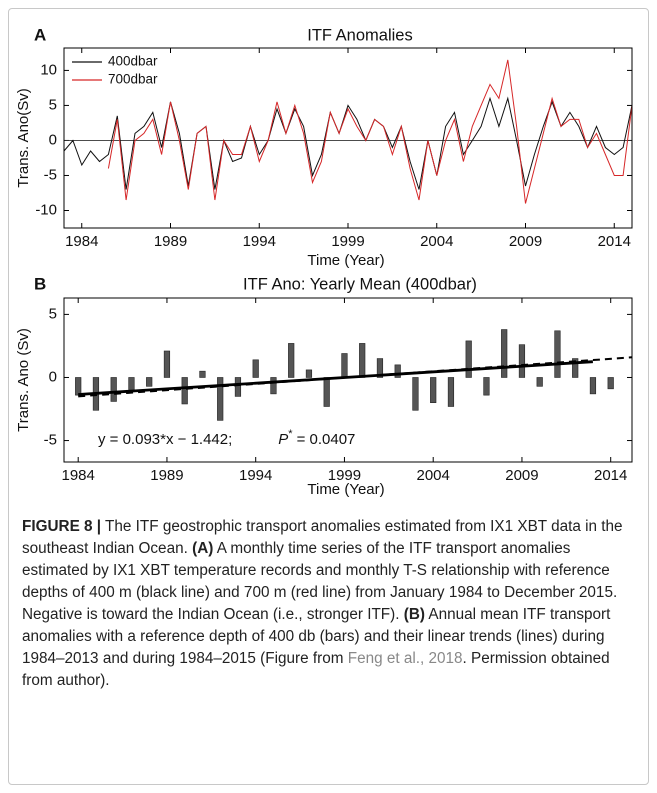 The width and height of the screenshot is (657, 793). I want to click on annotation-part: = 0.0407, so click(326, 439).